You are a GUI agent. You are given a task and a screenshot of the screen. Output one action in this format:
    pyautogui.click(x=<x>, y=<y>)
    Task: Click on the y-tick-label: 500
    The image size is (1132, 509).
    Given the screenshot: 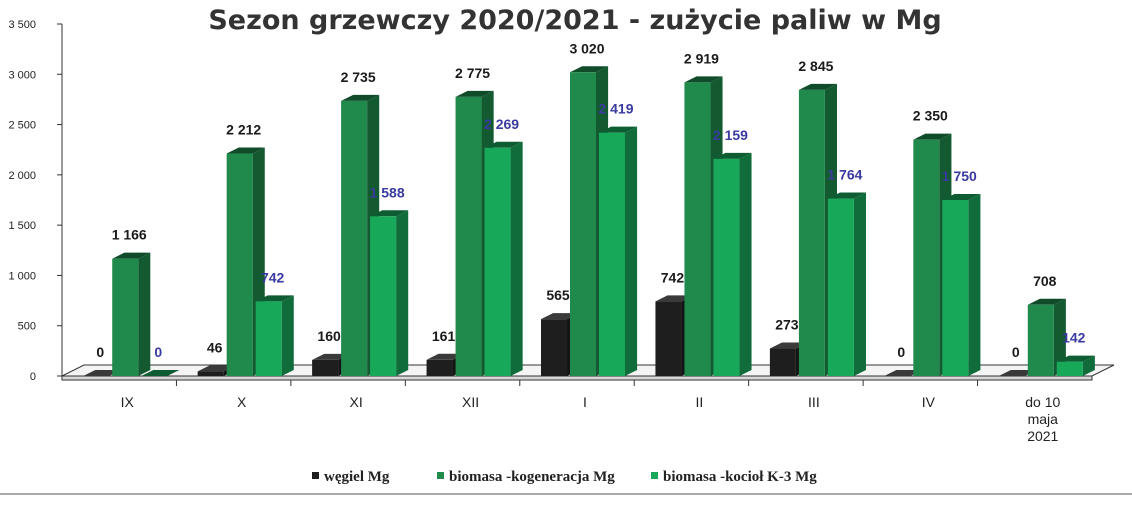 What is the action you would take?
    pyautogui.click(x=27, y=327)
    